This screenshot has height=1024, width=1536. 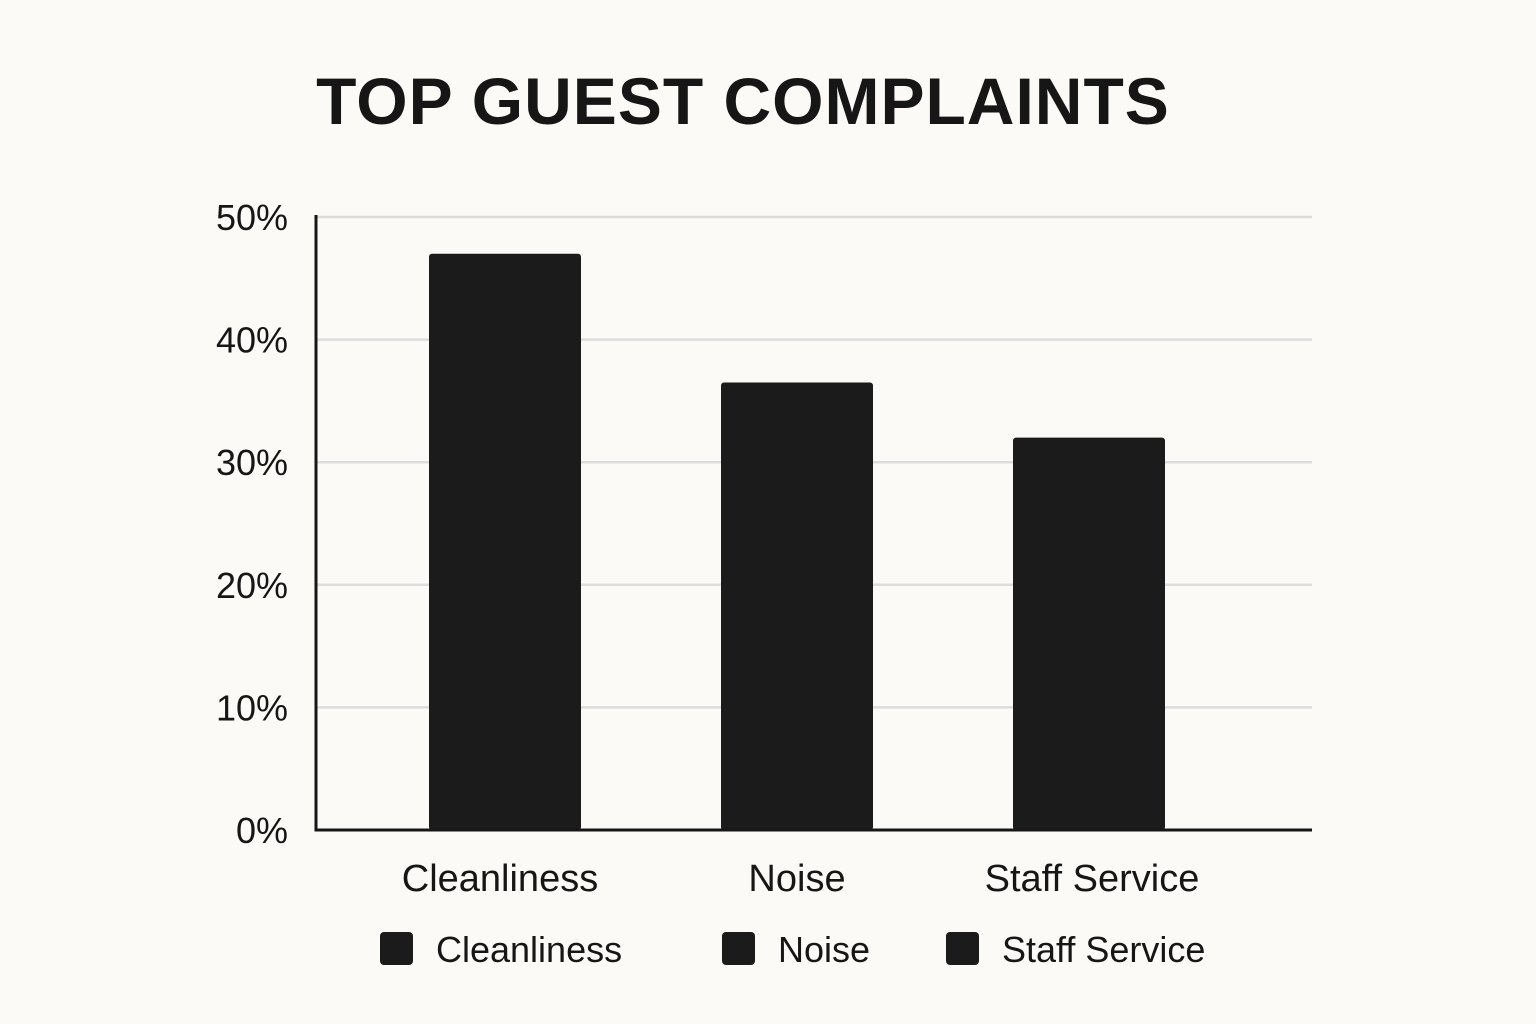 What do you see at coordinates (252, 340) in the screenshot?
I see `y-tick-label: 40%` at bounding box center [252, 340].